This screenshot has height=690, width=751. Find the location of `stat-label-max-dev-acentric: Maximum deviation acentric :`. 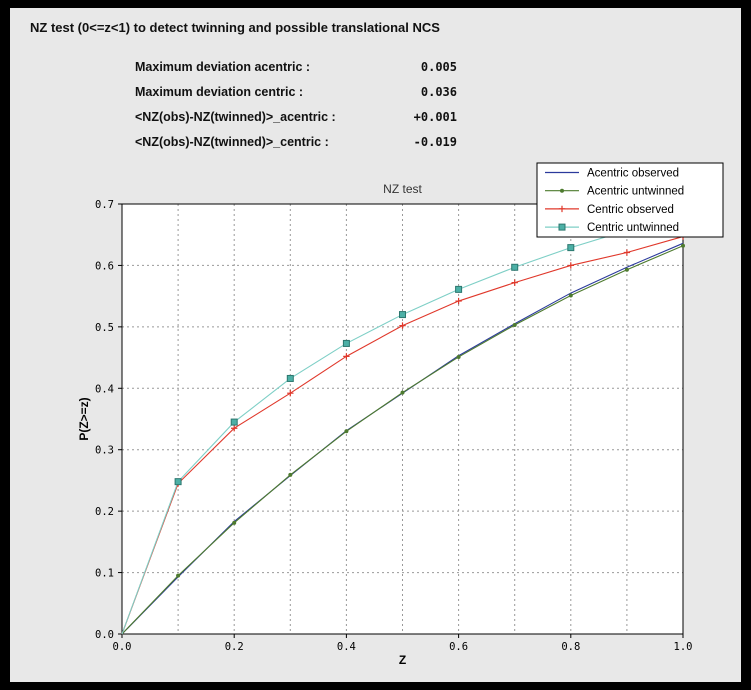

stat-label-max-dev-acentric: Maximum deviation acentric : is located at coordinates (223, 66).